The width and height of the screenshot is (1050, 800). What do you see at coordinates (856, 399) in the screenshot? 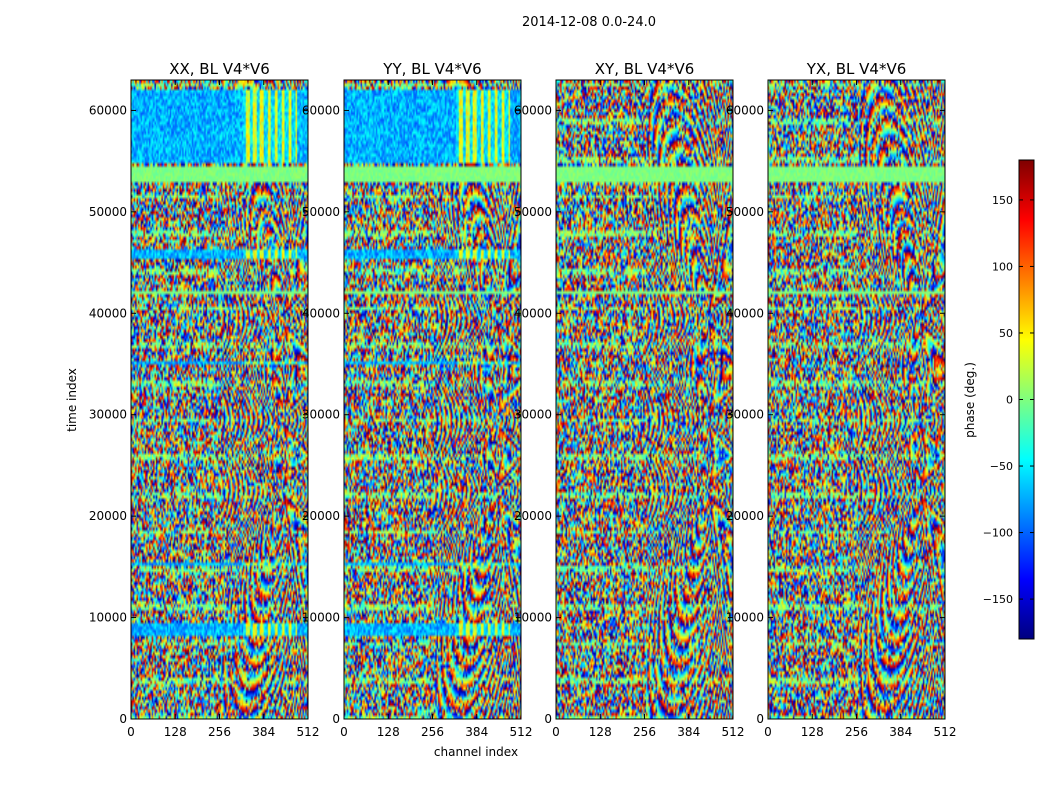
I see `heatmap-image-yx` at bounding box center [856, 399].